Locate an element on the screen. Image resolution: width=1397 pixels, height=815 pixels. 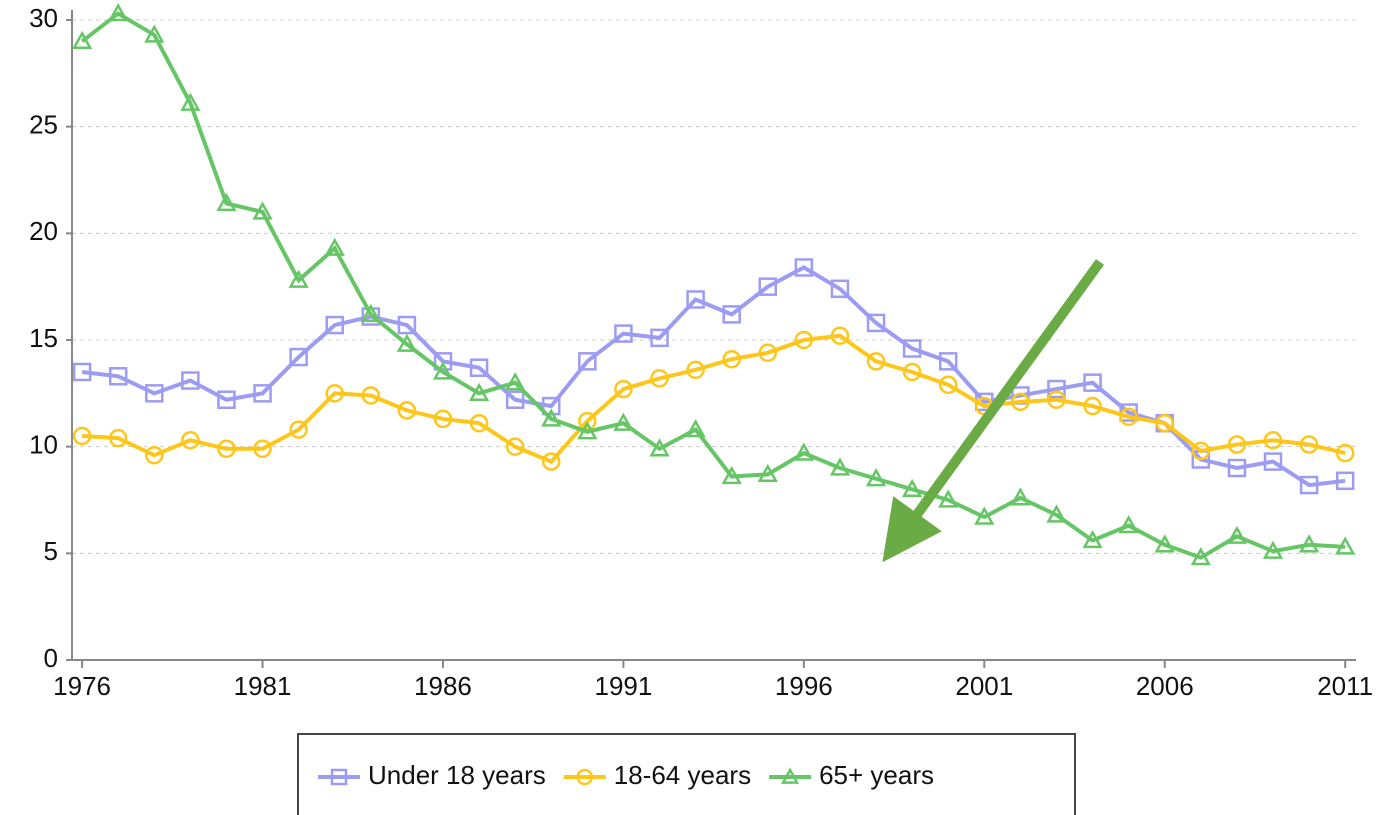
legend-label: 18-64 years is located at coordinates (682, 775).